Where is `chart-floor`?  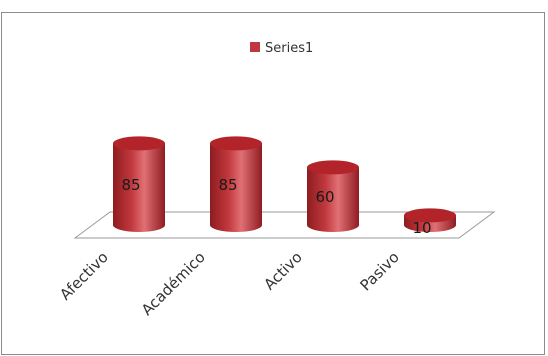
chart-floor is located at coordinates (284, 225).